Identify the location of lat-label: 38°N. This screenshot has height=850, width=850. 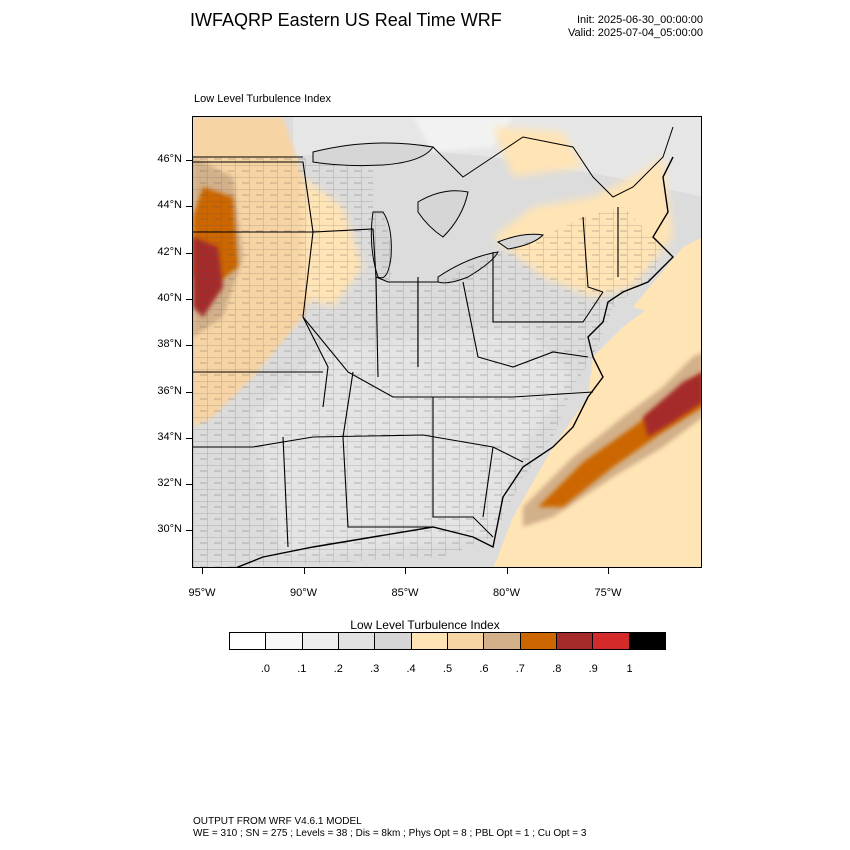
(169, 344).